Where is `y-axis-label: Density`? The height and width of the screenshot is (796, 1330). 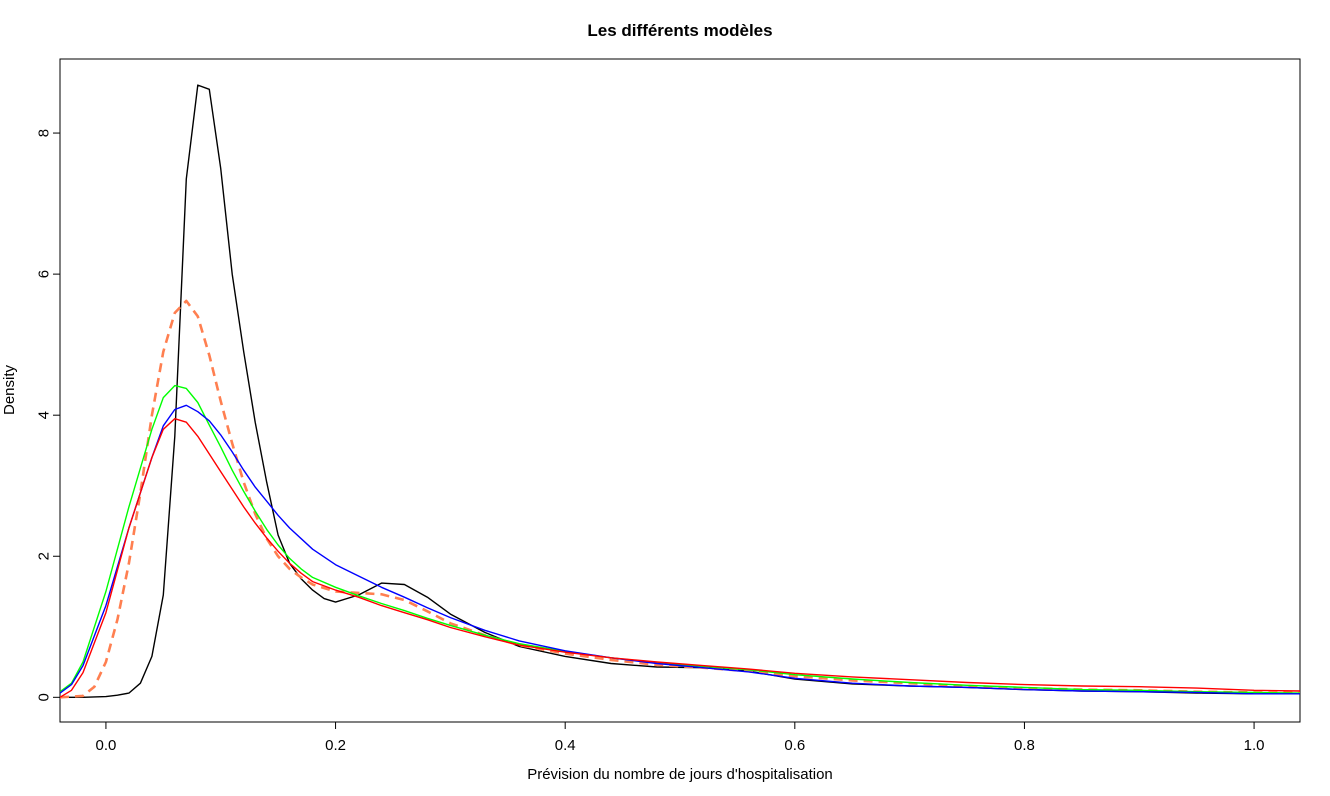 y-axis-label: Density is located at coordinates (9, 389).